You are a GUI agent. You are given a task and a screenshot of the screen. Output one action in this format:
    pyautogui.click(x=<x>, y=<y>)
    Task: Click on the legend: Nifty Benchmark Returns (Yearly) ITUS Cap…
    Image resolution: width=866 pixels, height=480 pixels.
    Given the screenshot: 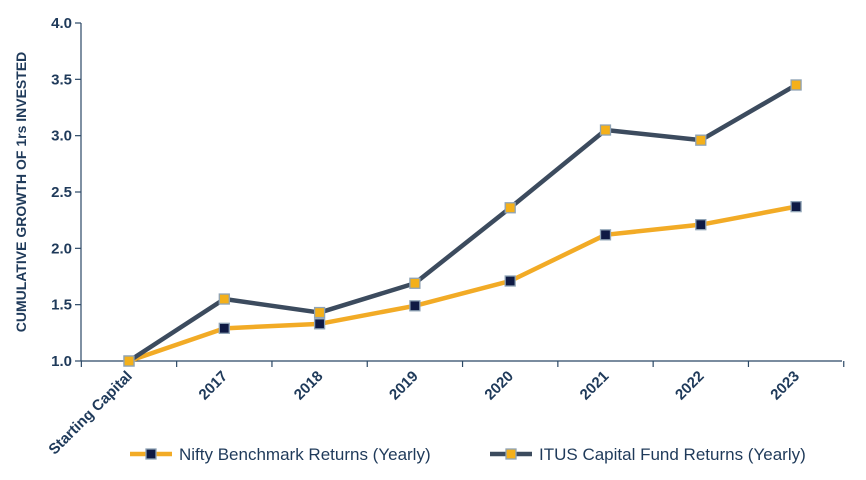 What is the action you would take?
    pyautogui.click(x=468, y=454)
    